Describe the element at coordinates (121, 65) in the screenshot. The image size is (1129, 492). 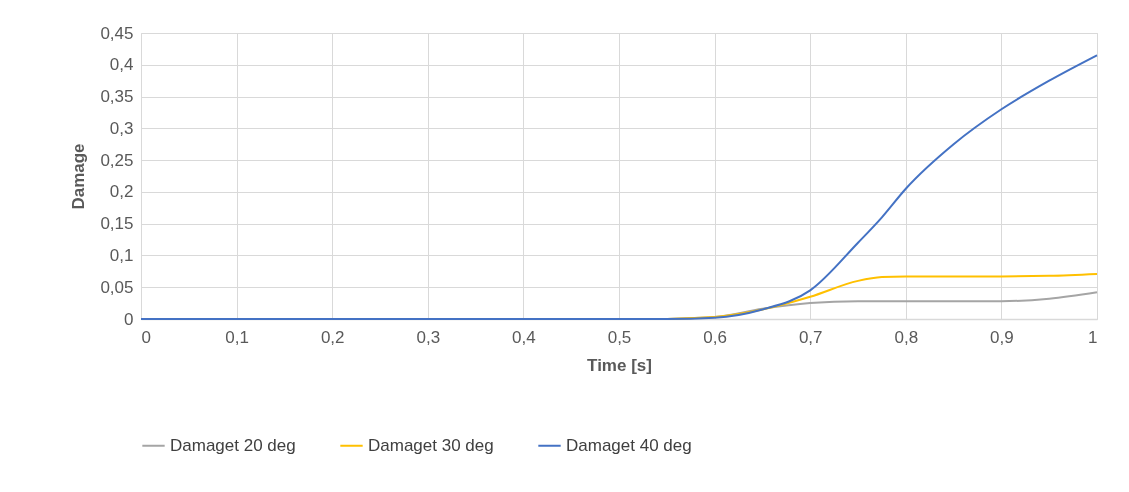
I see `y-tick-label: 0,4` at that location.